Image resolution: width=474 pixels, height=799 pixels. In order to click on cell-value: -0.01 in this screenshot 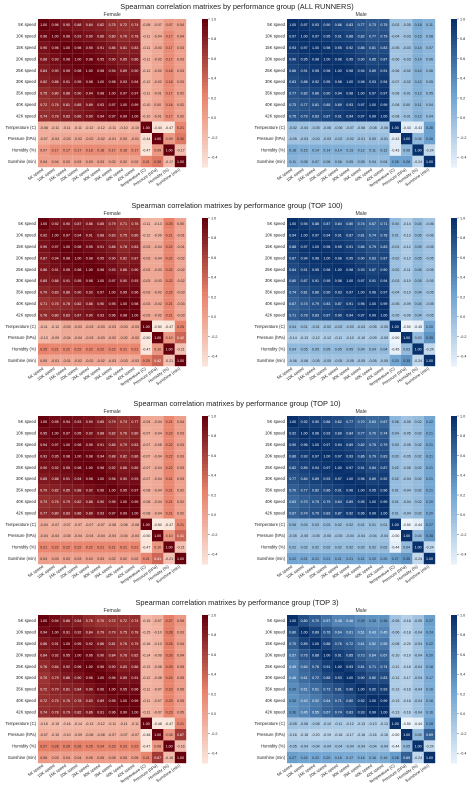, I will do `click(407, 94)`.